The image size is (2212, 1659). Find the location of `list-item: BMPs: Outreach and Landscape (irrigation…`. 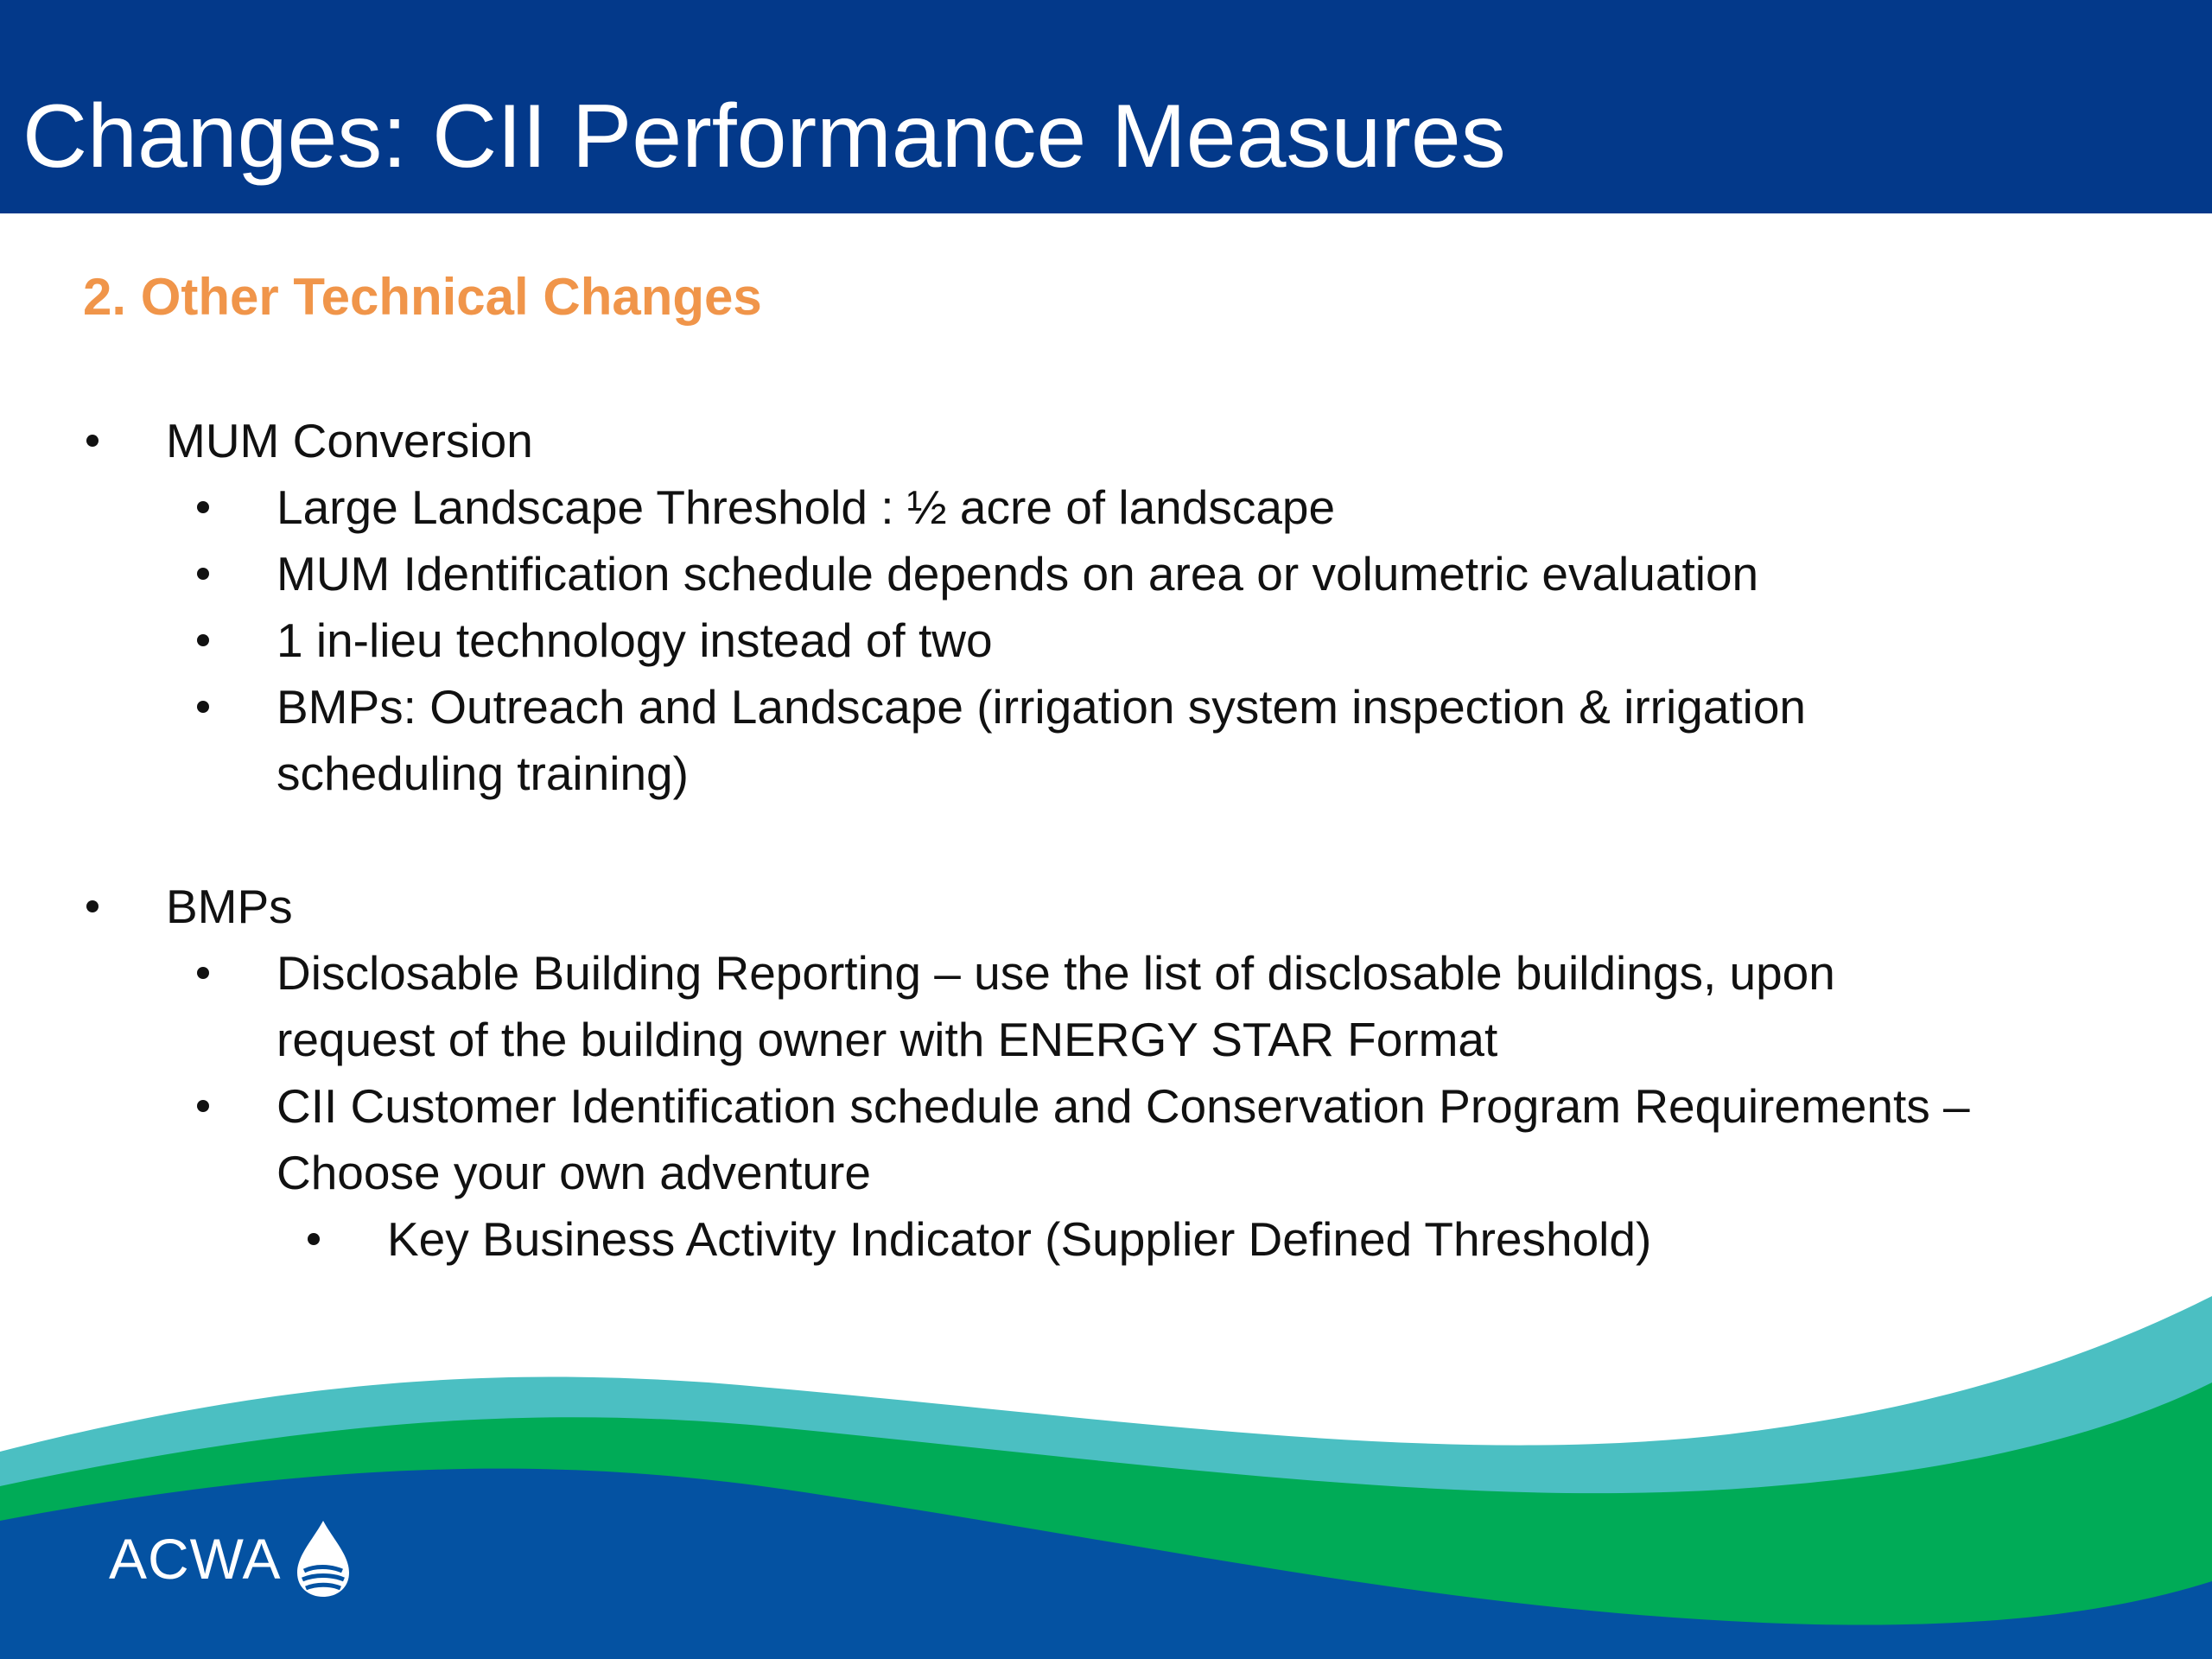

list-item: BMPs: Outreach and Landscape (irrigation… is located at coordinates (1041, 707).